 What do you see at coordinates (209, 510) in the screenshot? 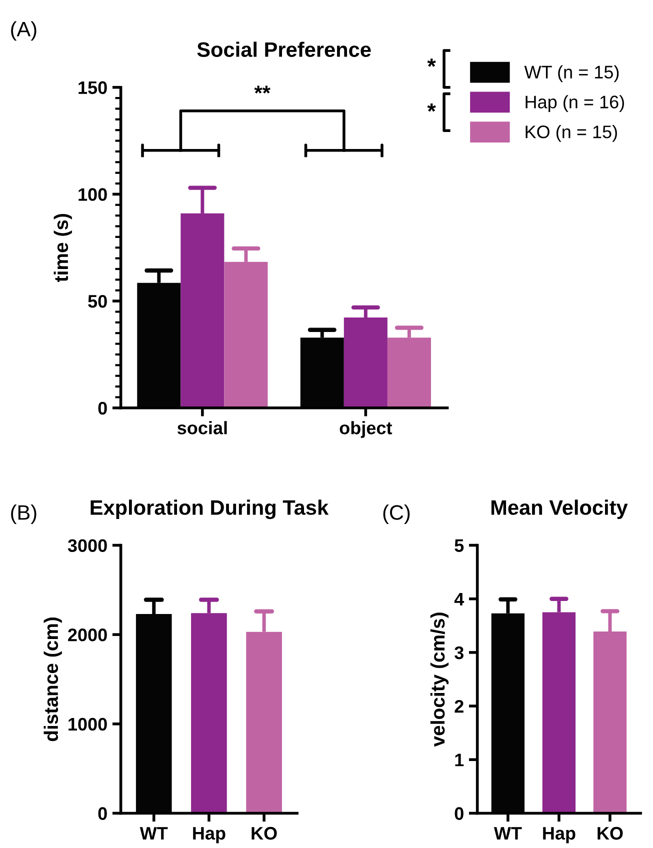
I see `chart-title: Exploration During Task` at bounding box center [209, 510].